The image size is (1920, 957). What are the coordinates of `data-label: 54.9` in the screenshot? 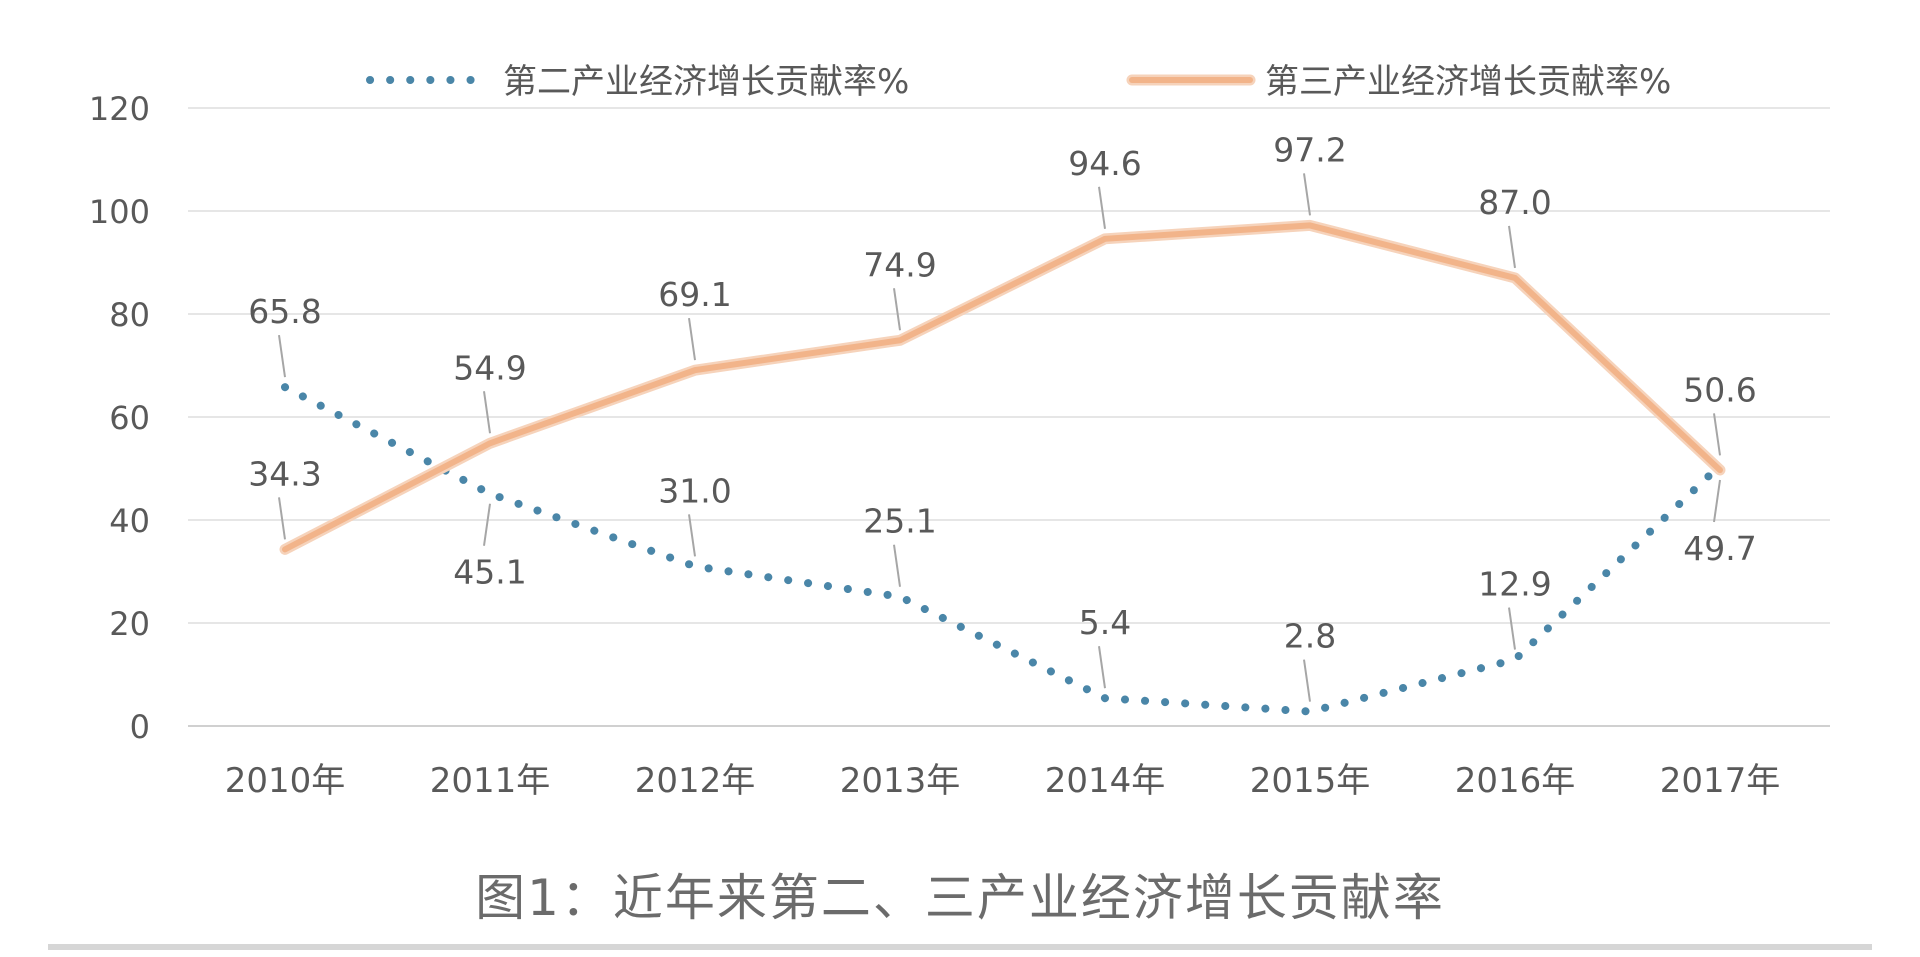 It's located at (489, 367).